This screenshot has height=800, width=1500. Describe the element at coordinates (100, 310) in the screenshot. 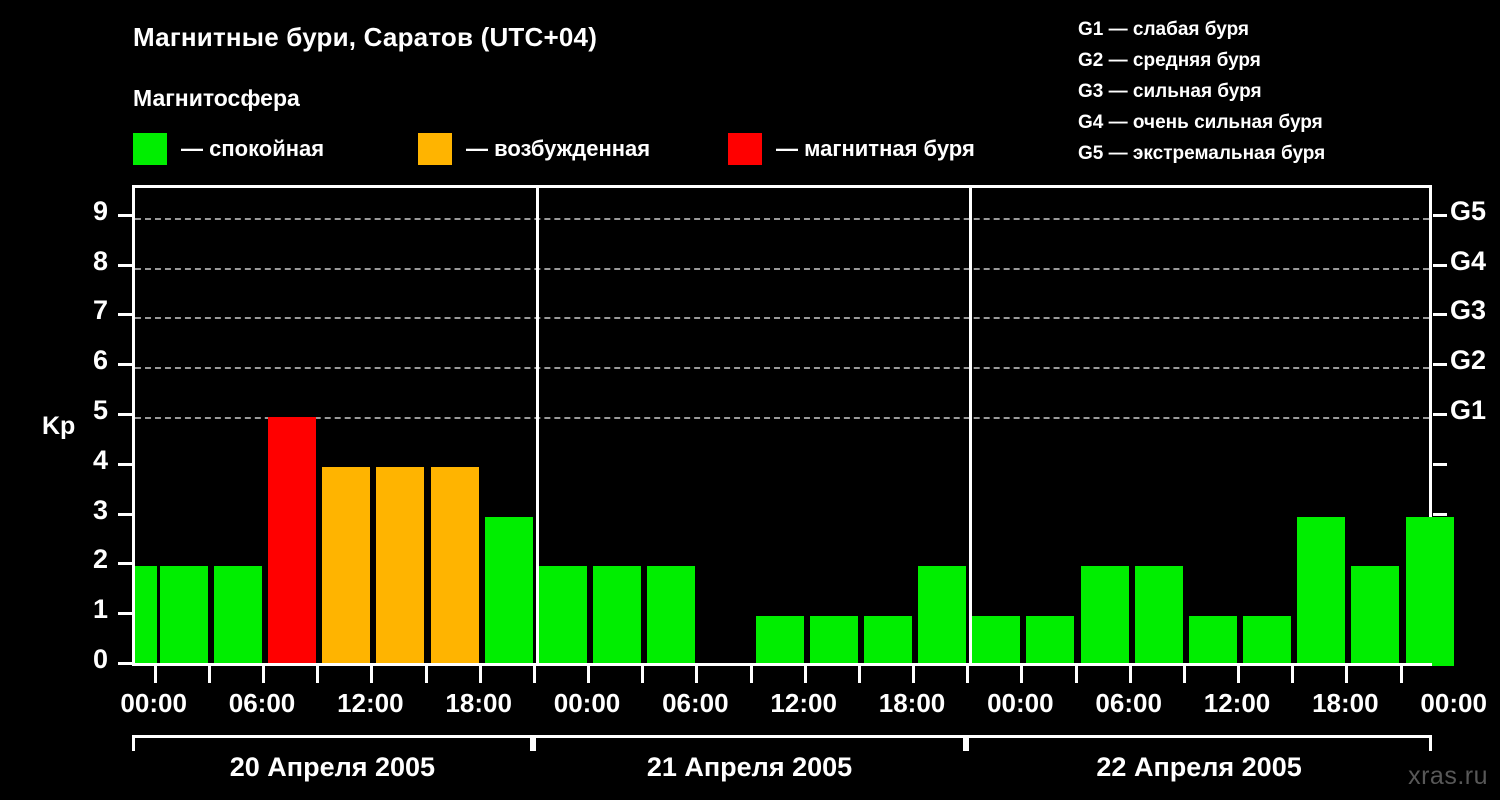

I see `y-tick-label-7: 7` at that location.